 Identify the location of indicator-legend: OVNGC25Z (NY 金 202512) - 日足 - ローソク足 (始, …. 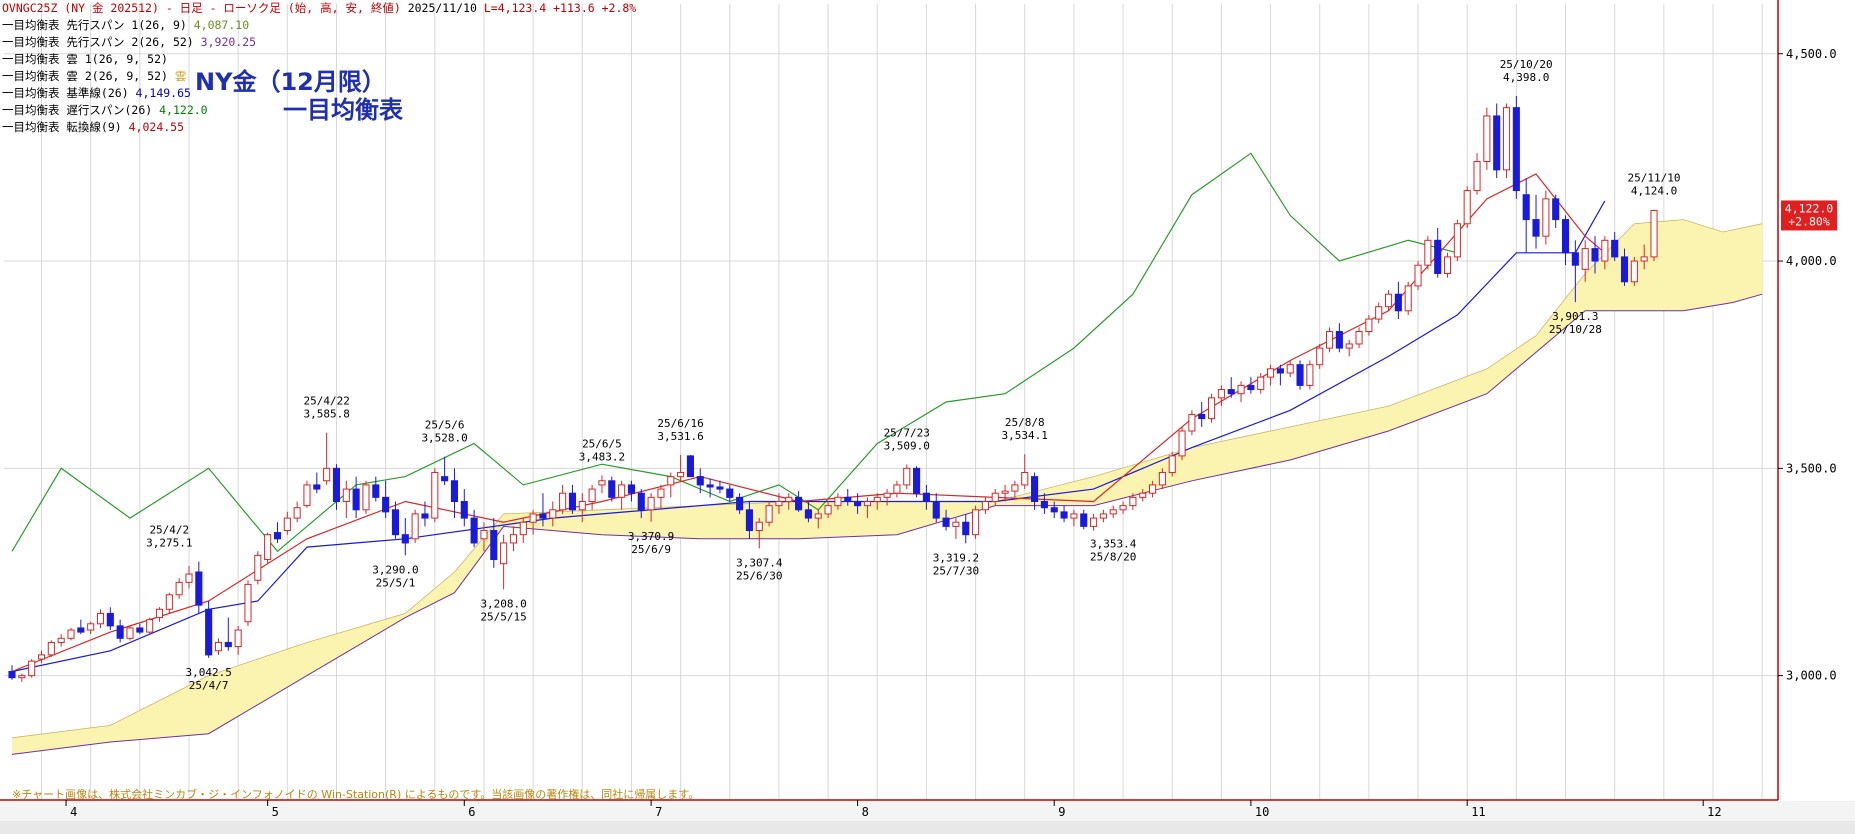
(319, 68).